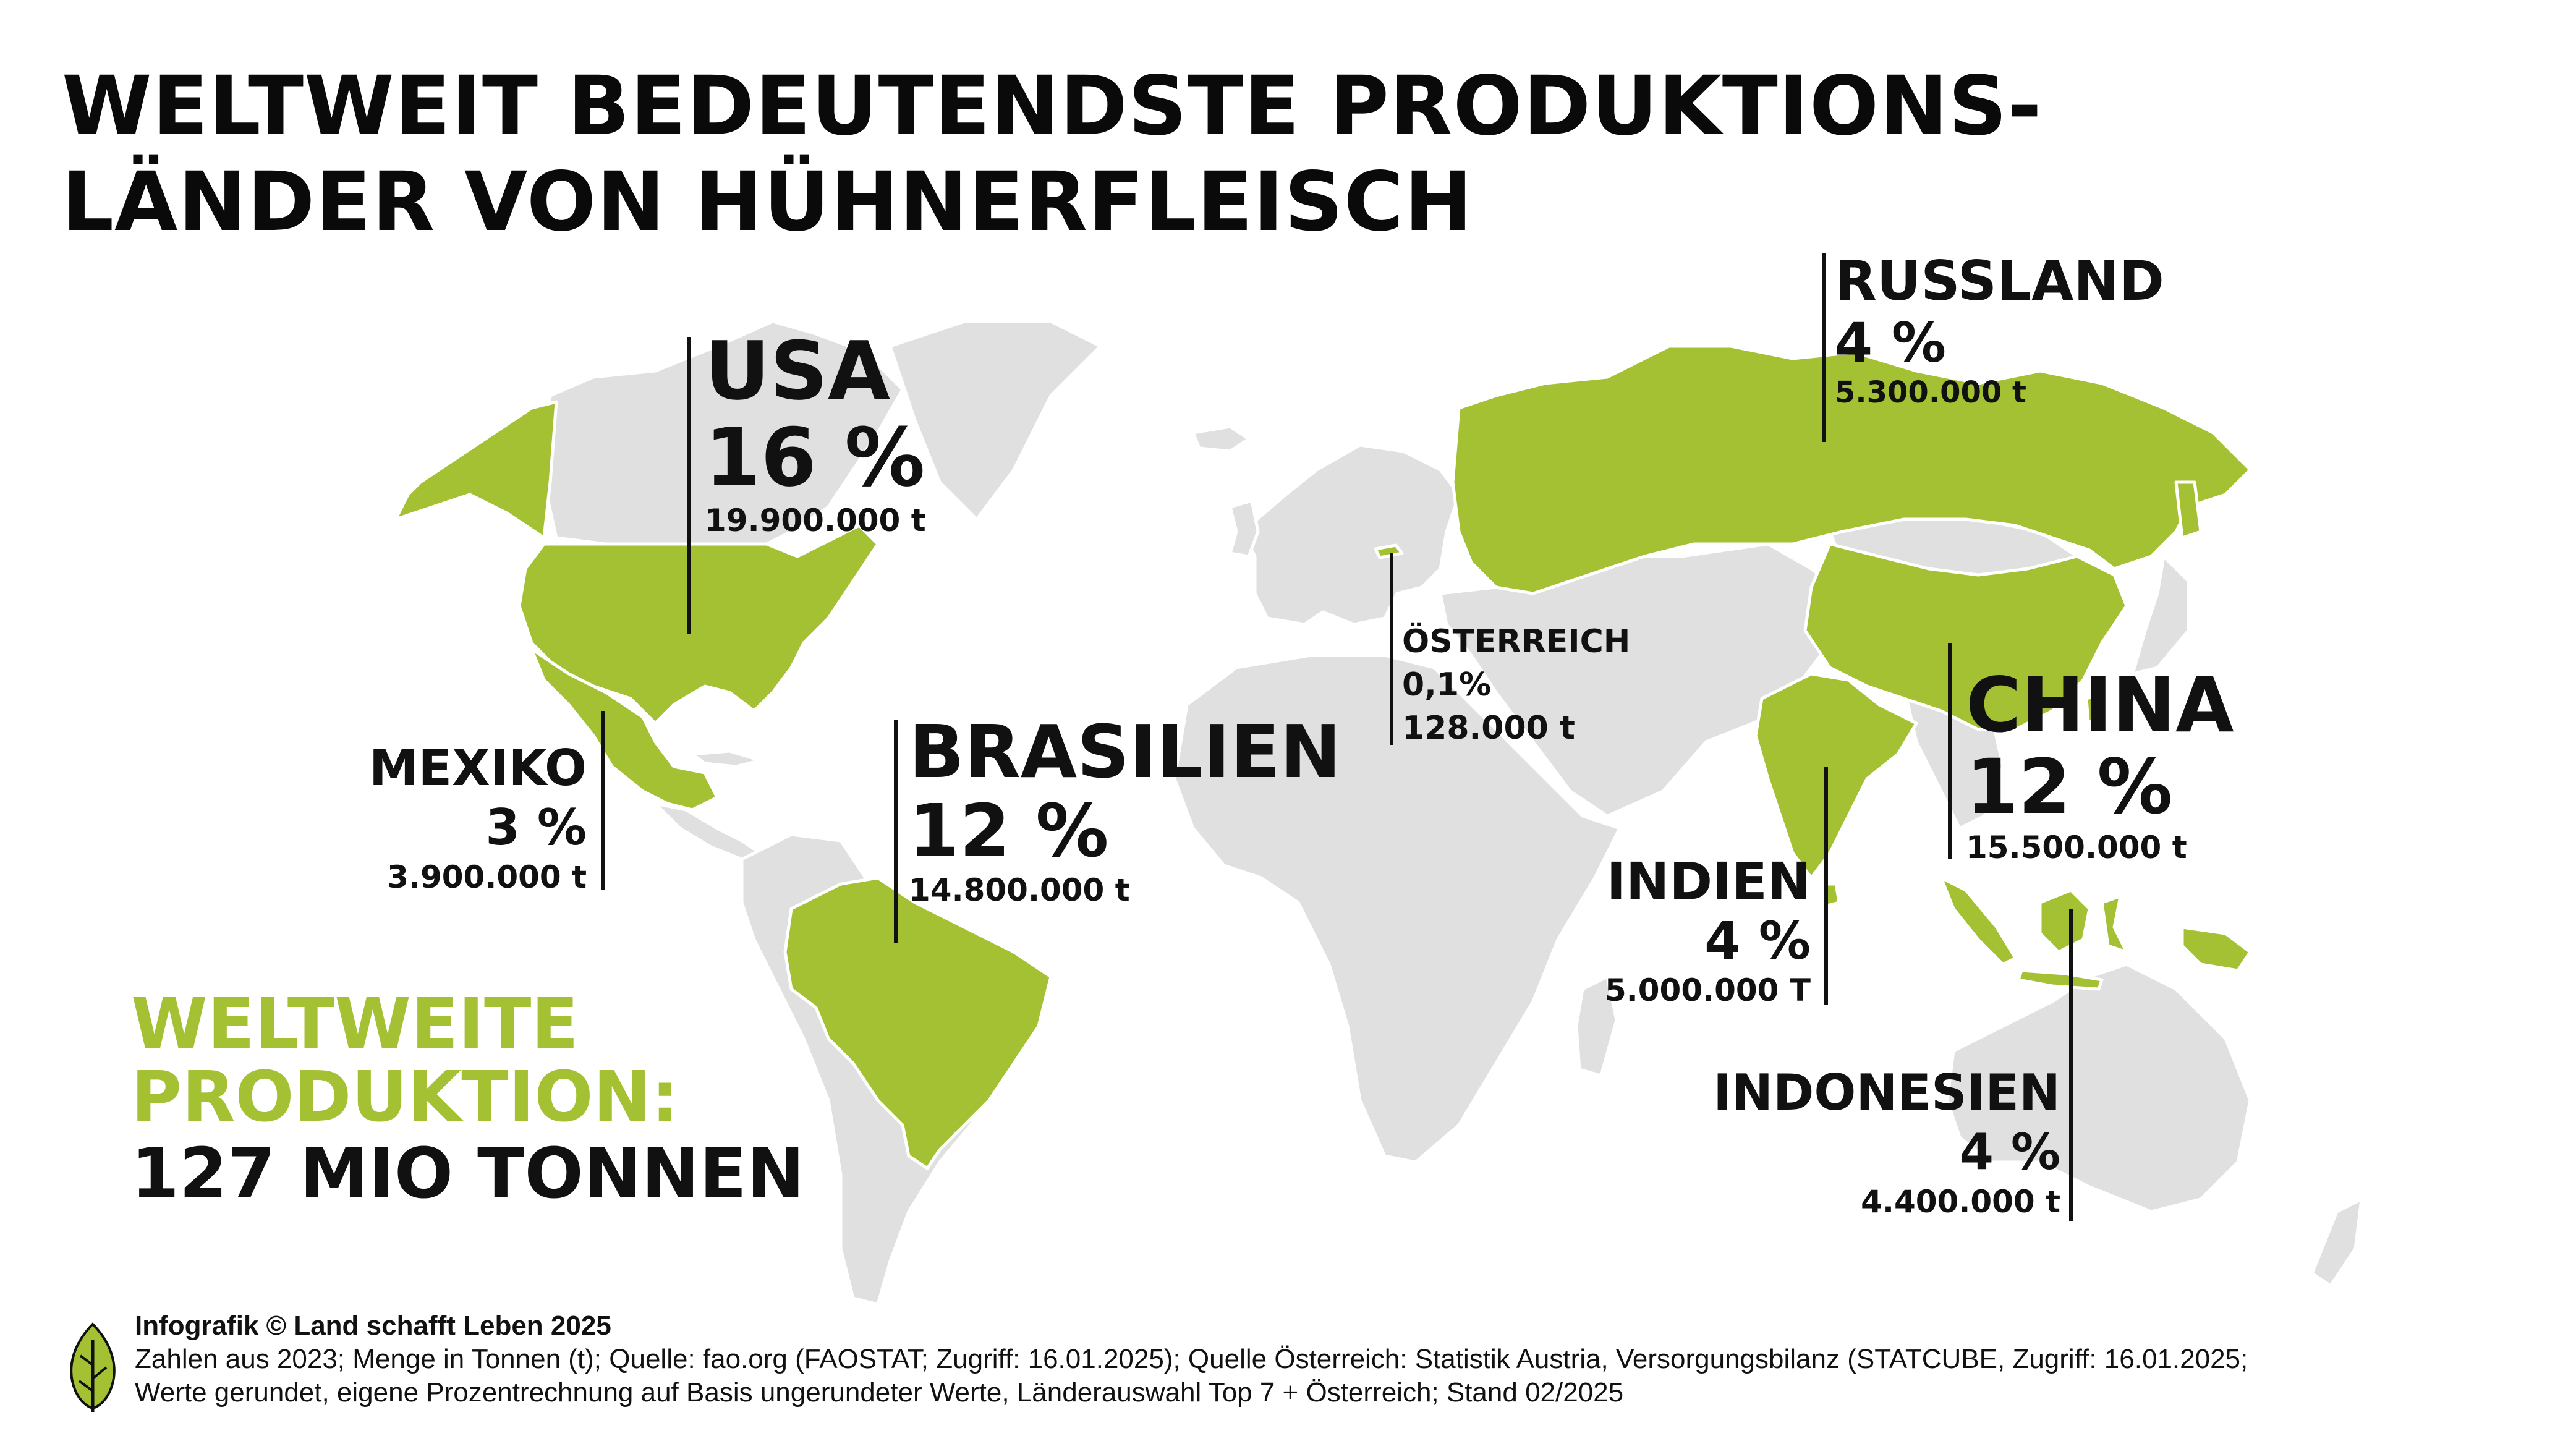 This screenshot has width=2576, height=1449. Describe the element at coordinates (478, 818) in the screenshot. I see `label-mexiko: MEXIKO 3 % 3.900.000 t` at that location.